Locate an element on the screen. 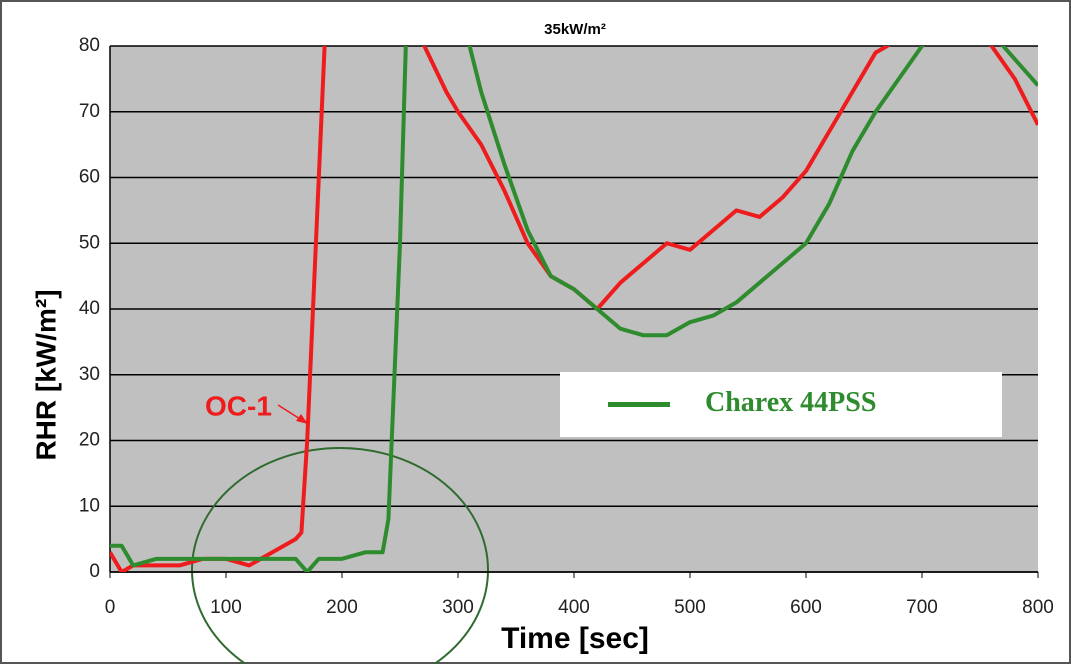 The image size is (1071, 664). x-tick-label: 700 is located at coordinates (922, 607).